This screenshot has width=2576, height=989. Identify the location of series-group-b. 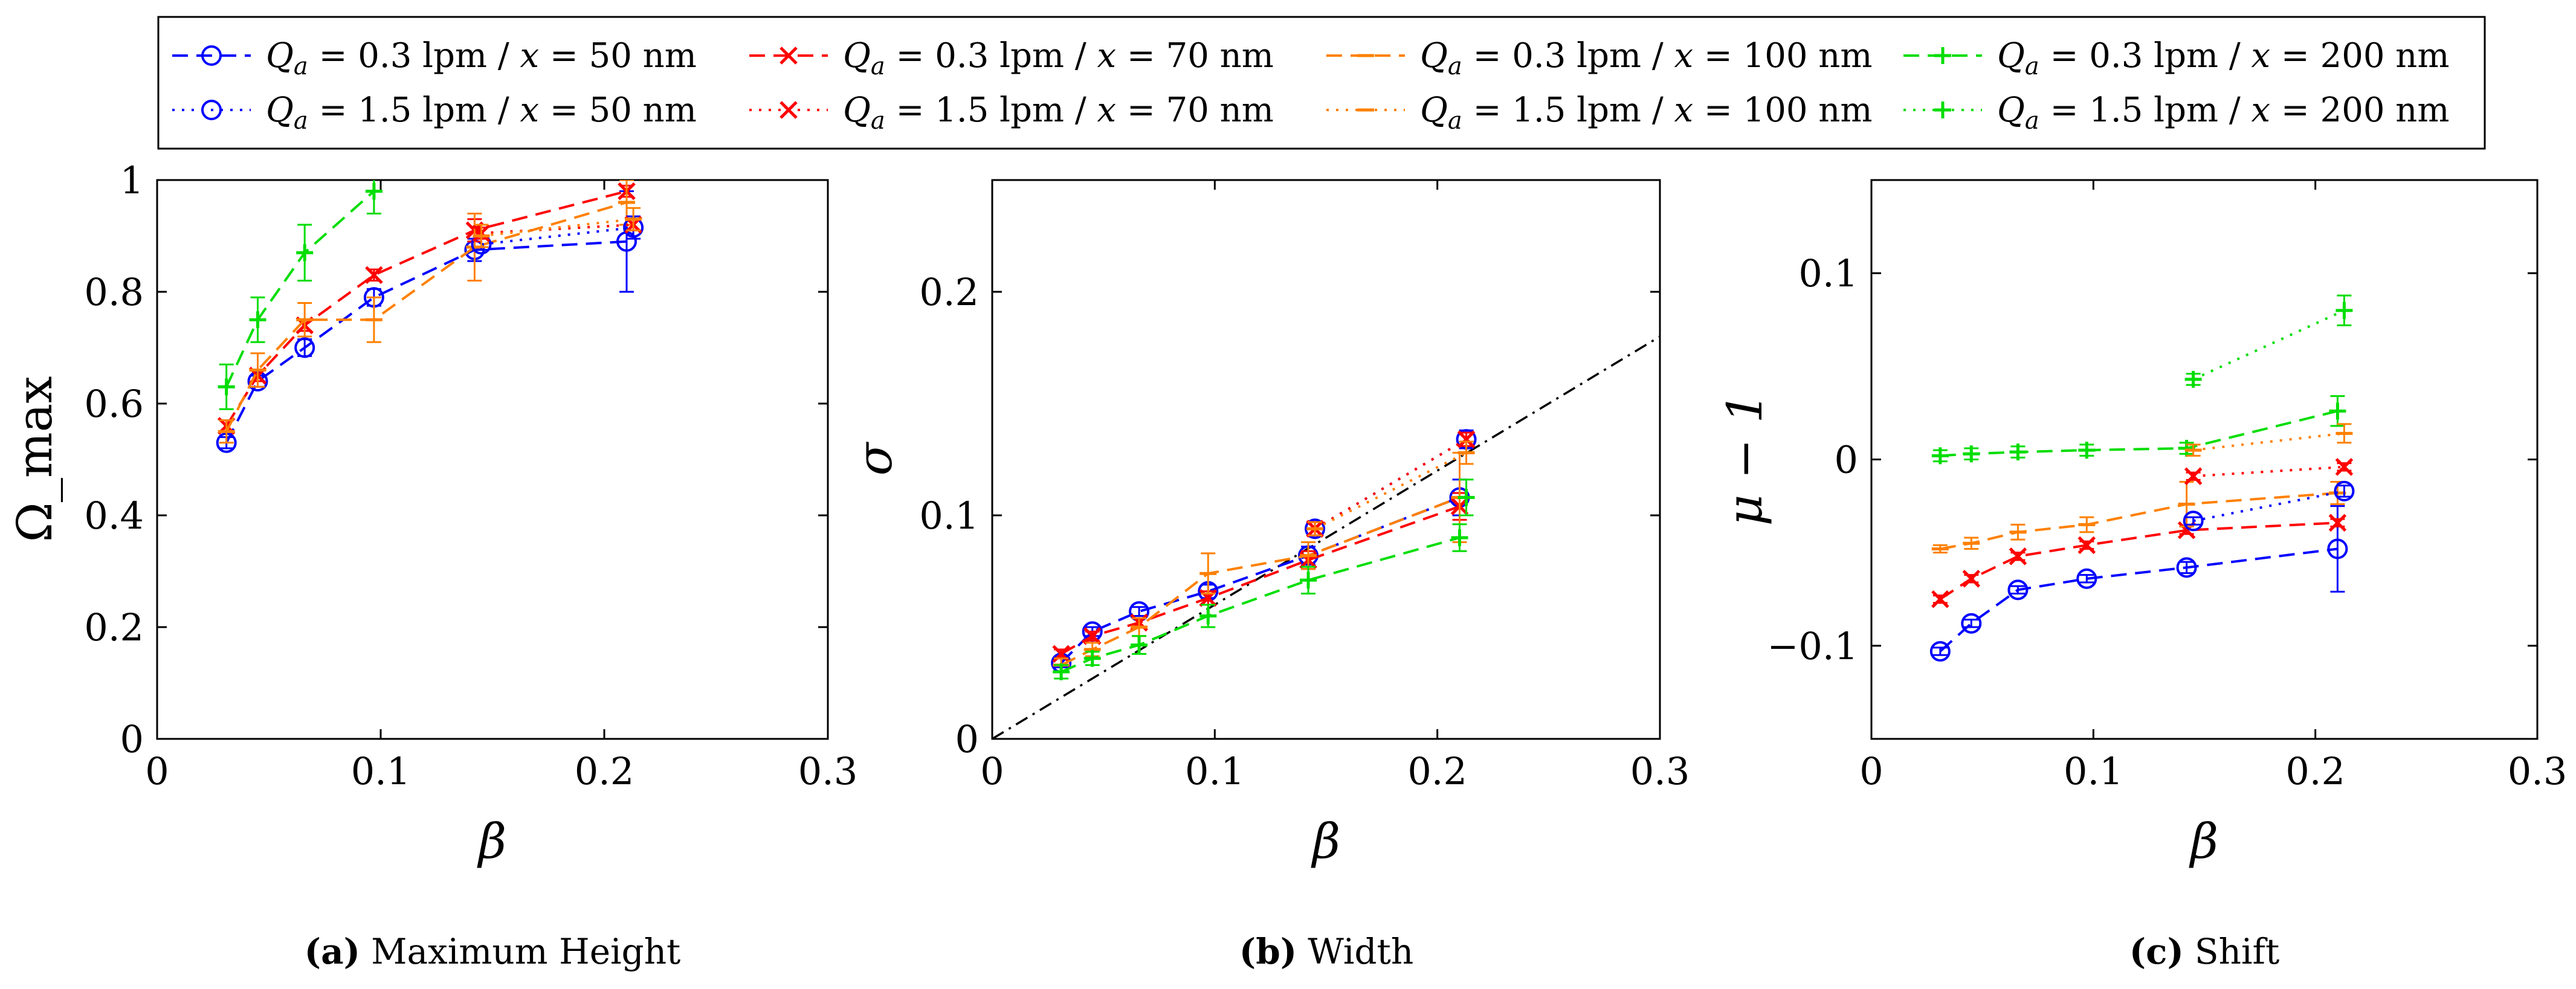
(1326, 537).